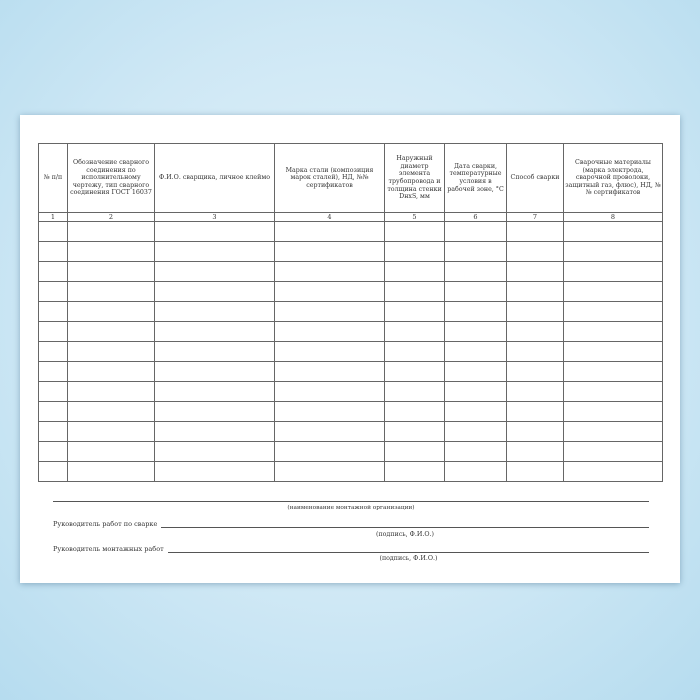 This screenshot has width=700, height=700. Describe the element at coordinates (408, 552) in the screenshot. I see `install-lead-signature-line` at that location.